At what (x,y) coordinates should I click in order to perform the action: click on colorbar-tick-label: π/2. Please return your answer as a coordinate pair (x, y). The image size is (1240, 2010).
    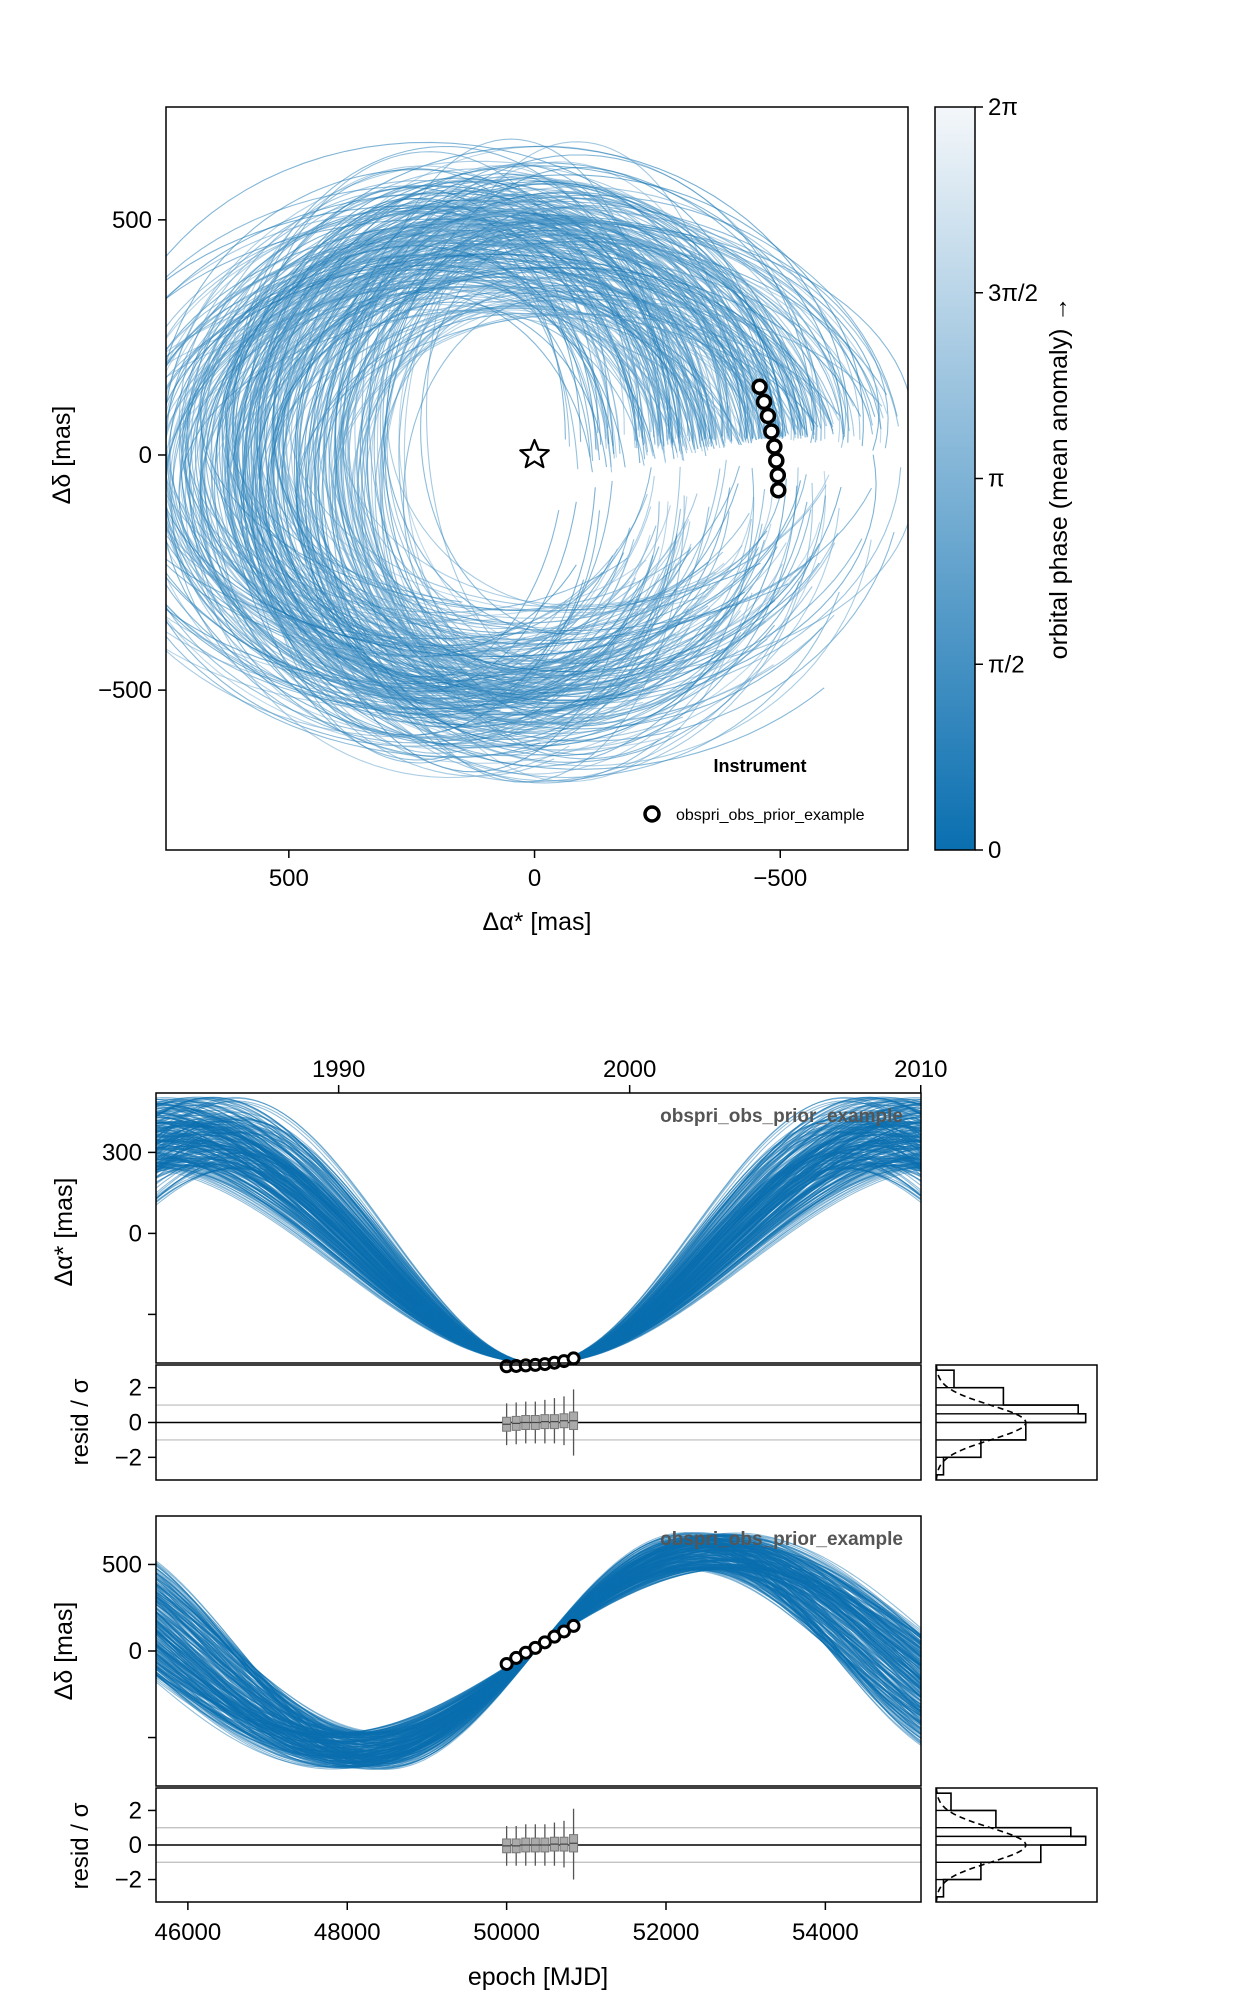
    Looking at the image, I should click on (1006, 664).